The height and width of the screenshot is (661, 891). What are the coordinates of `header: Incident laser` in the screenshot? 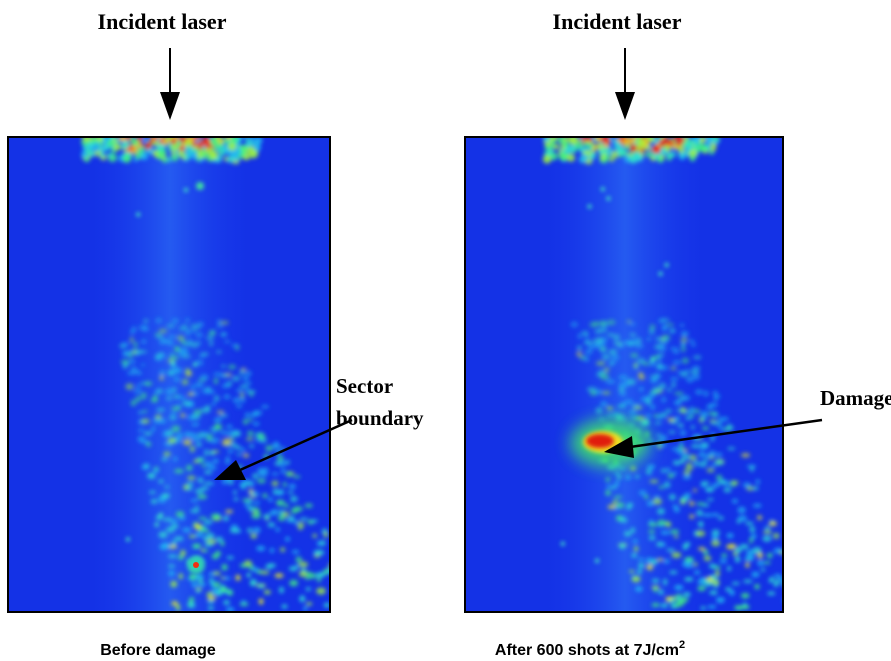 It's located at (617, 21).